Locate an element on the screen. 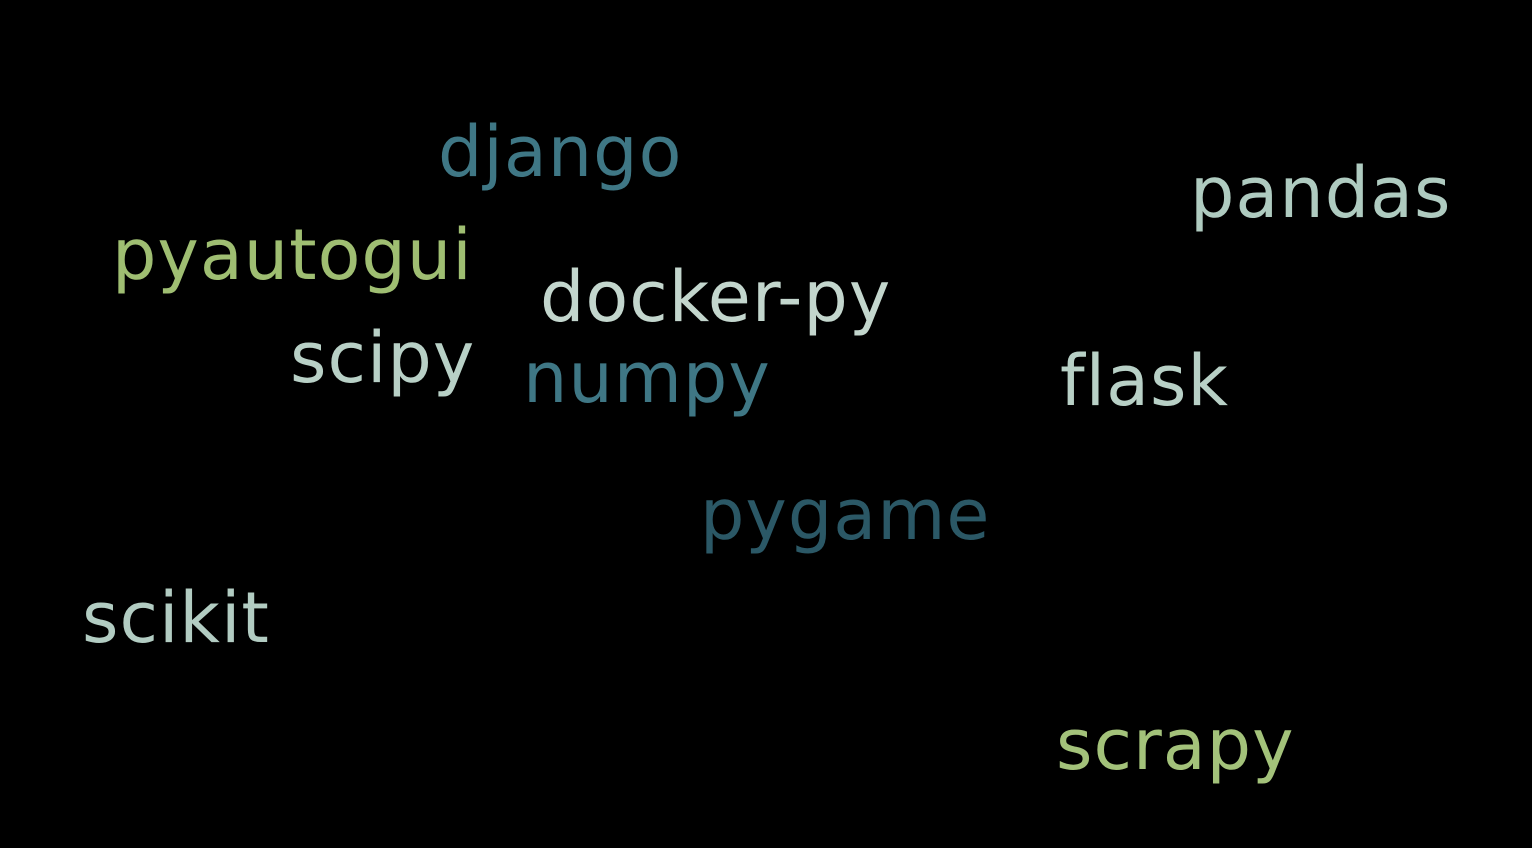 The width and height of the screenshot is (1532, 848). word-pygame: pygame is located at coordinates (845, 515).